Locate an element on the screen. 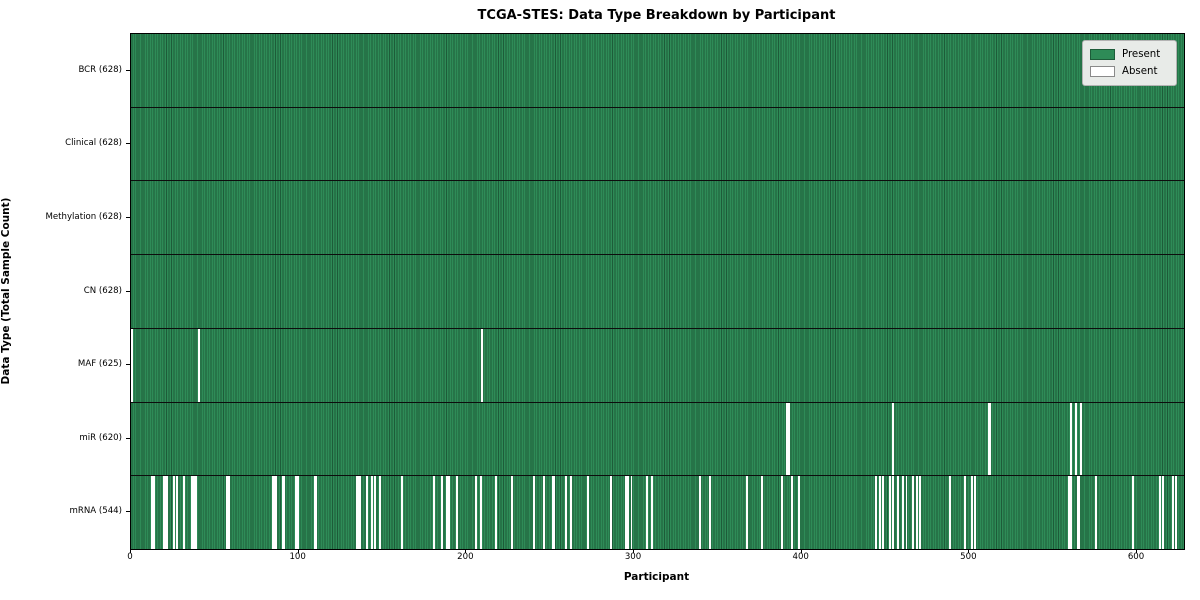 This screenshot has height=600, width=1200. y-tick-label: miR (620) is located at coordinates (100, 437).